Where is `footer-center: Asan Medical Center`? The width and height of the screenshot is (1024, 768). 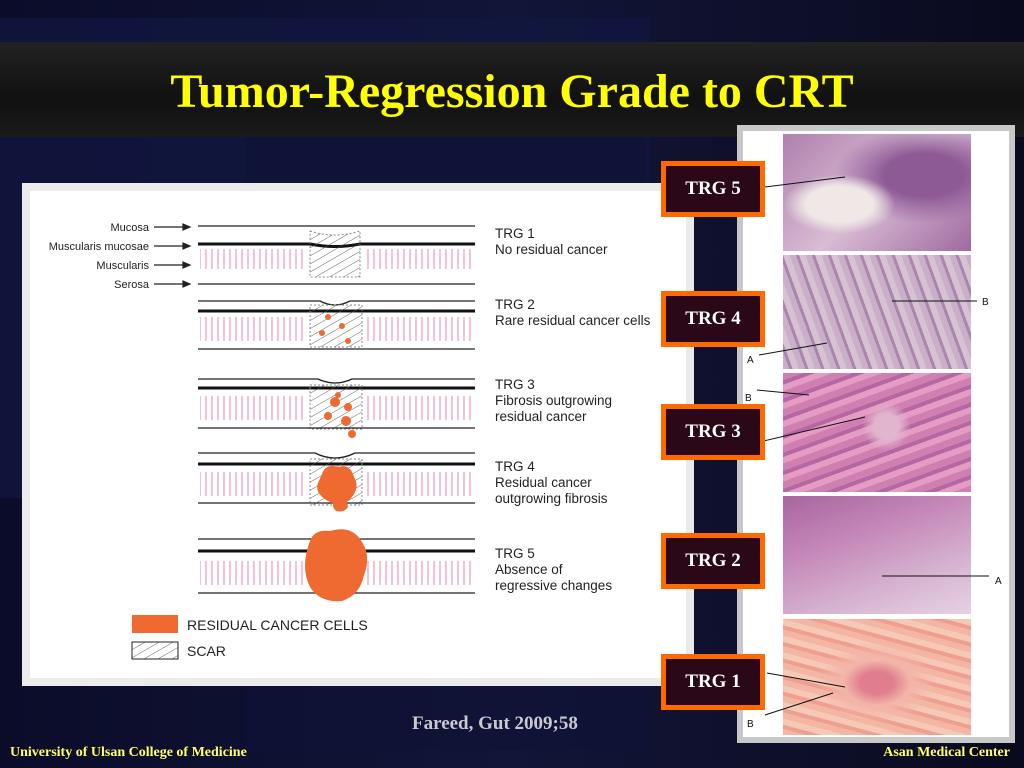 footer-center: Asan Medical Center is located at coordinates (946, 752).